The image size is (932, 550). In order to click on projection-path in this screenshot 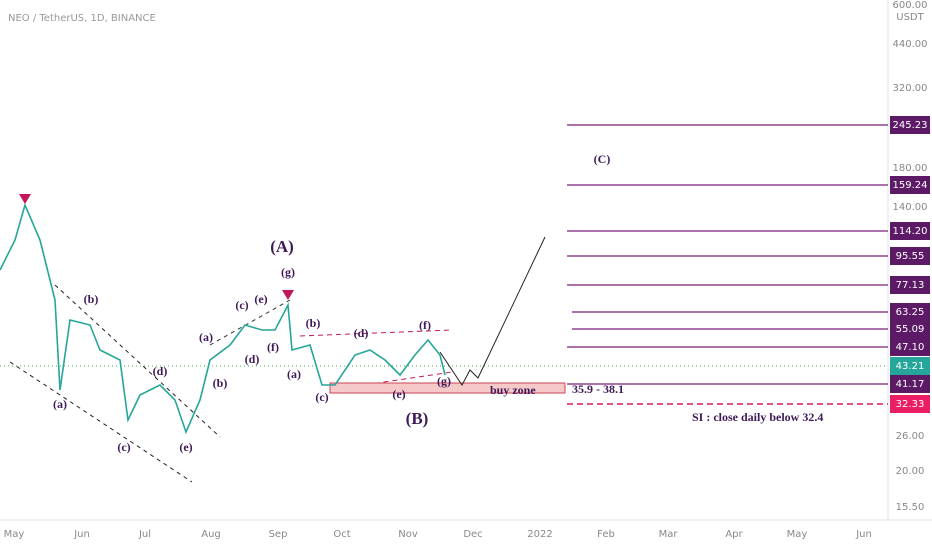, I will do `click(492, 311)`.